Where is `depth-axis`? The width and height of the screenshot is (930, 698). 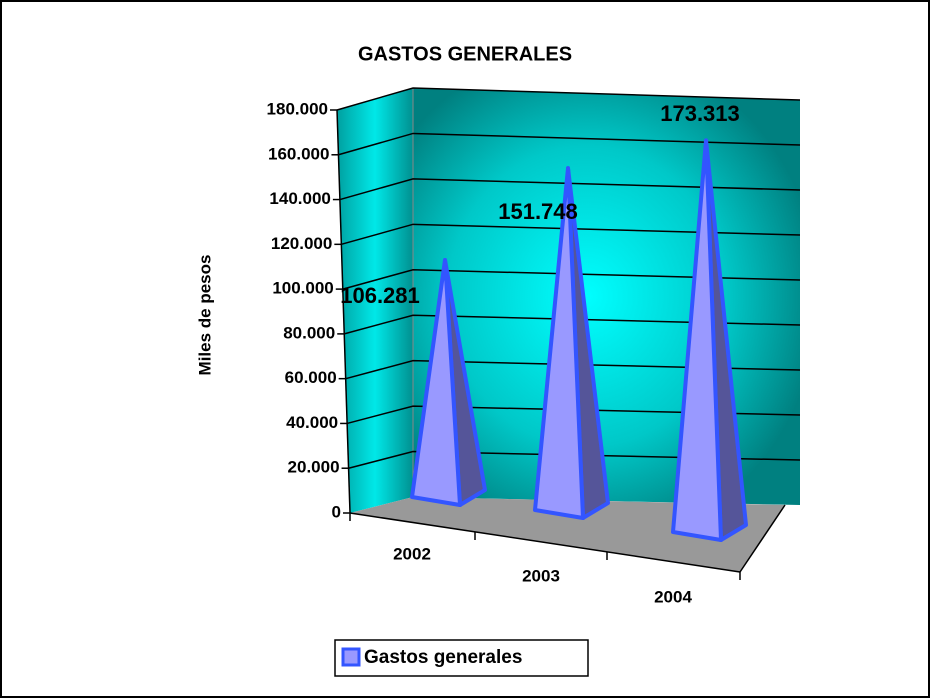 depth-axis is located at coordinates (762, 538).